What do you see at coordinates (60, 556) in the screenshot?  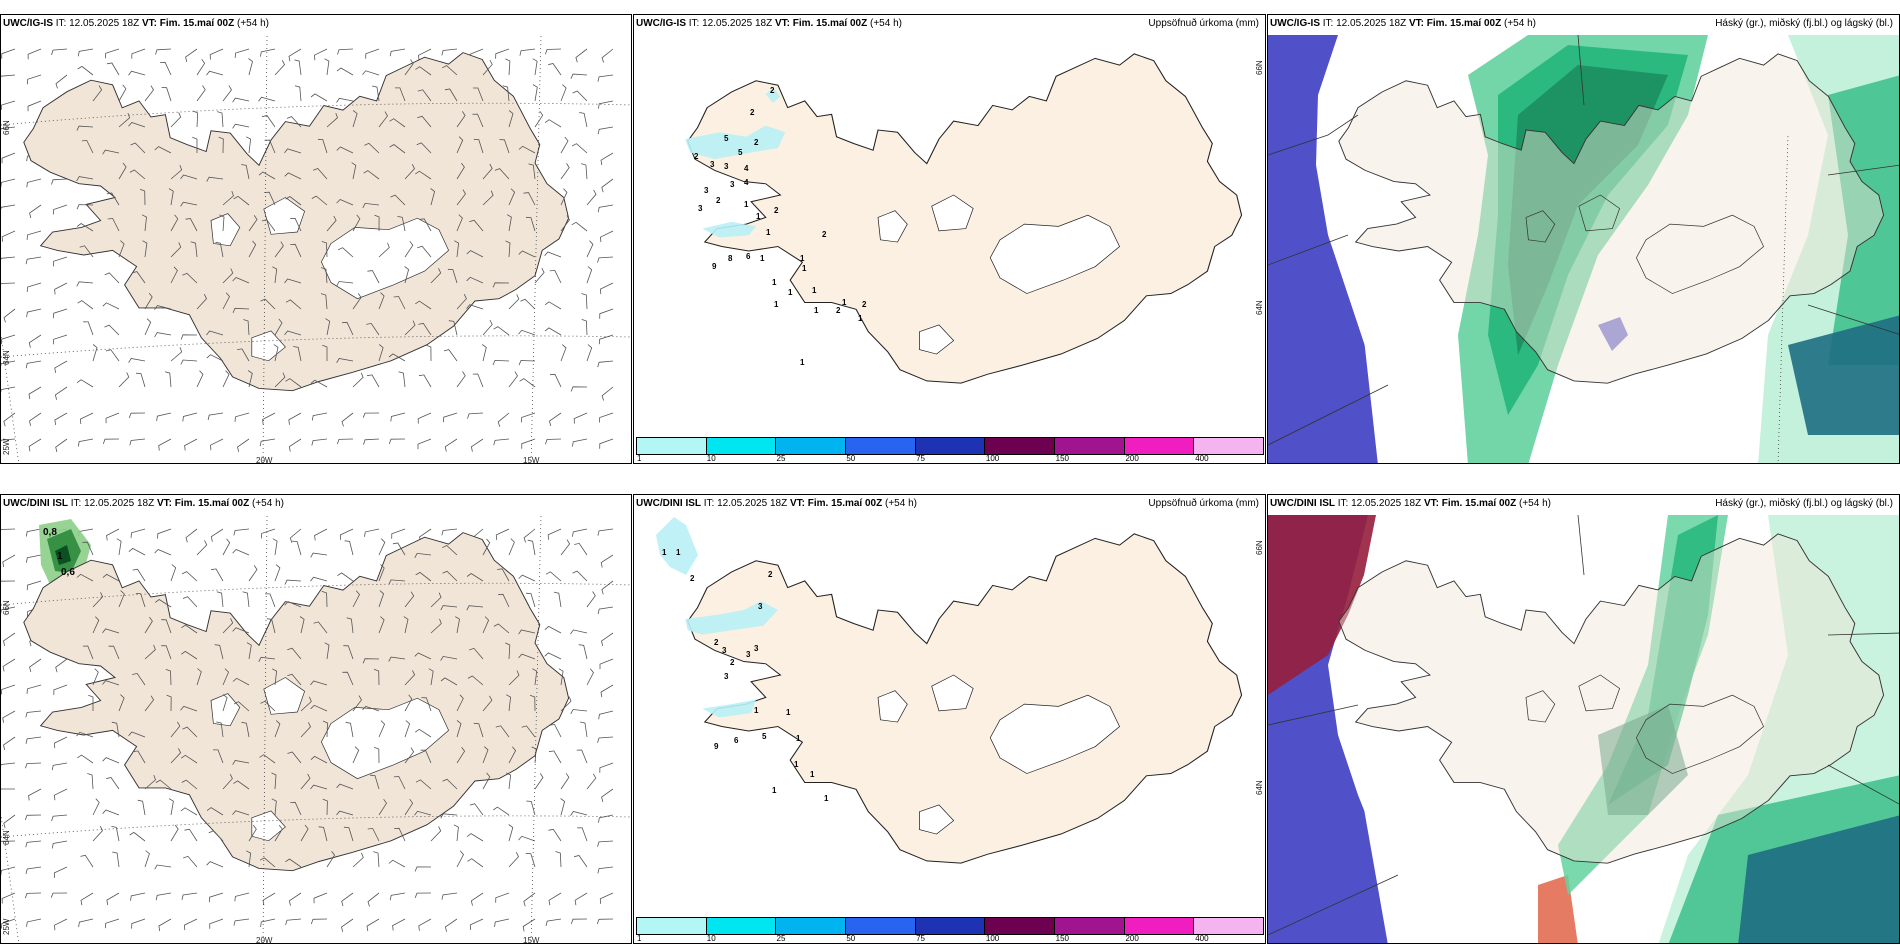 I see `gust-label: 1` at bounding box center [60, 556].